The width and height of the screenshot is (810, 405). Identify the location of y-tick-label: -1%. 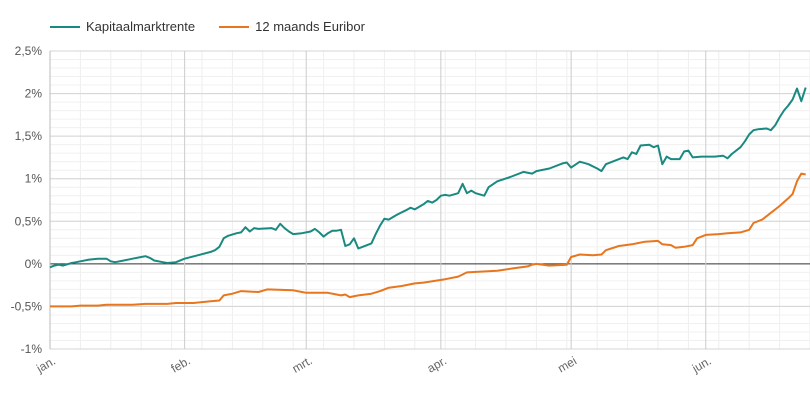
(32, 349).